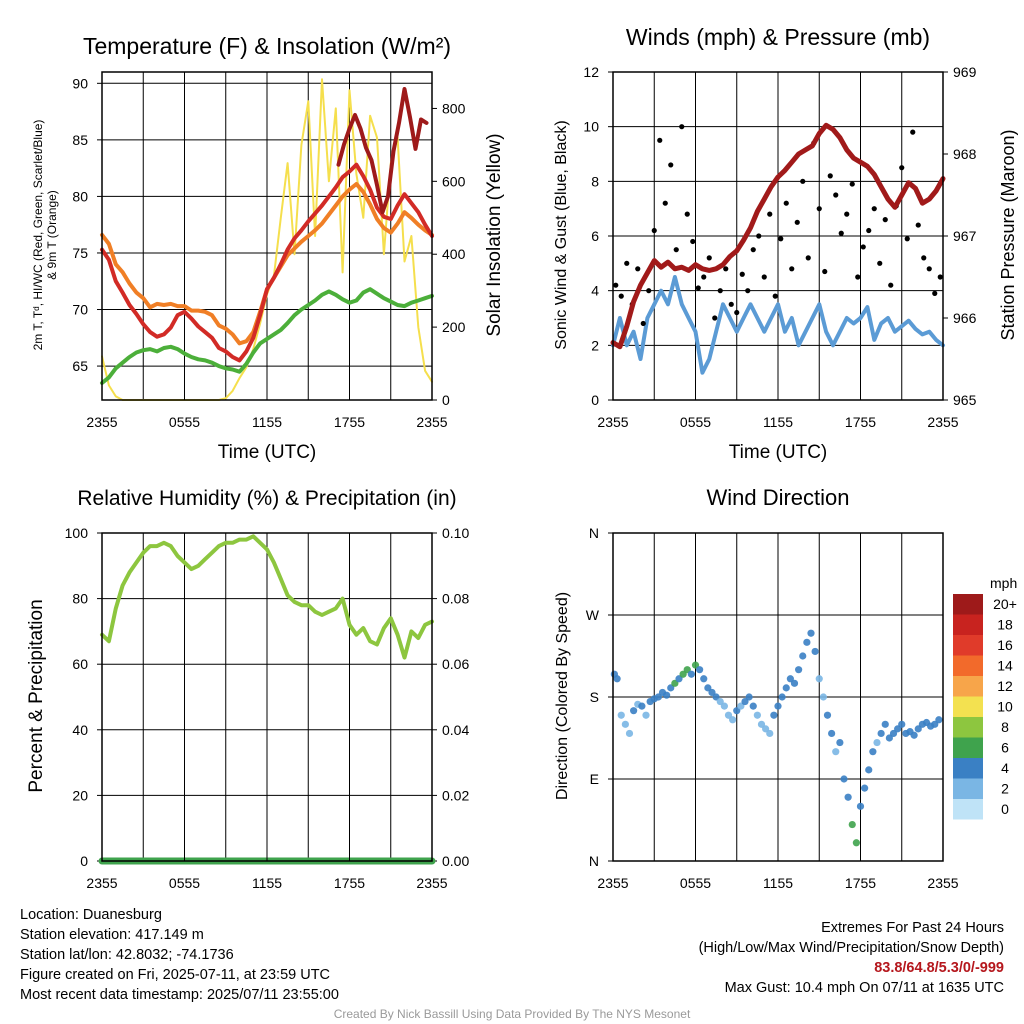  I want to click on y-tick-label: 90, so click(80, 83).